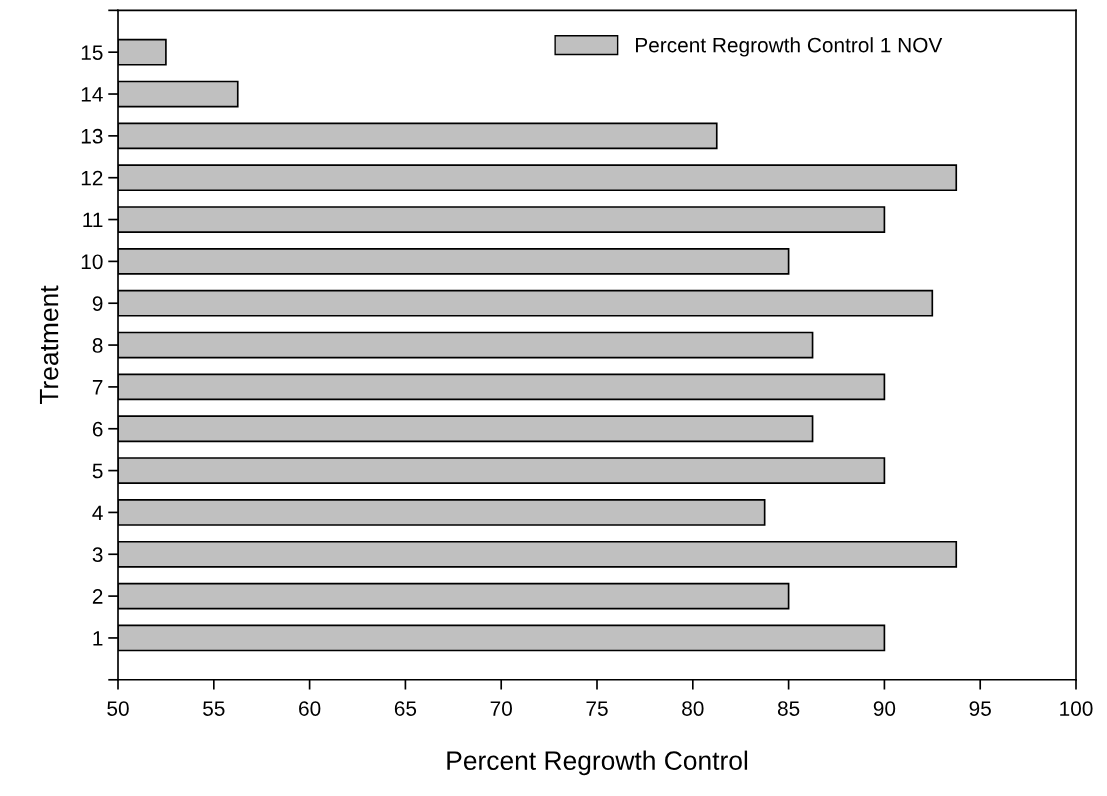 The height and width of the screenshot is (796, 1107). I want to click on y-tick-label: 11, so click(93, 220).